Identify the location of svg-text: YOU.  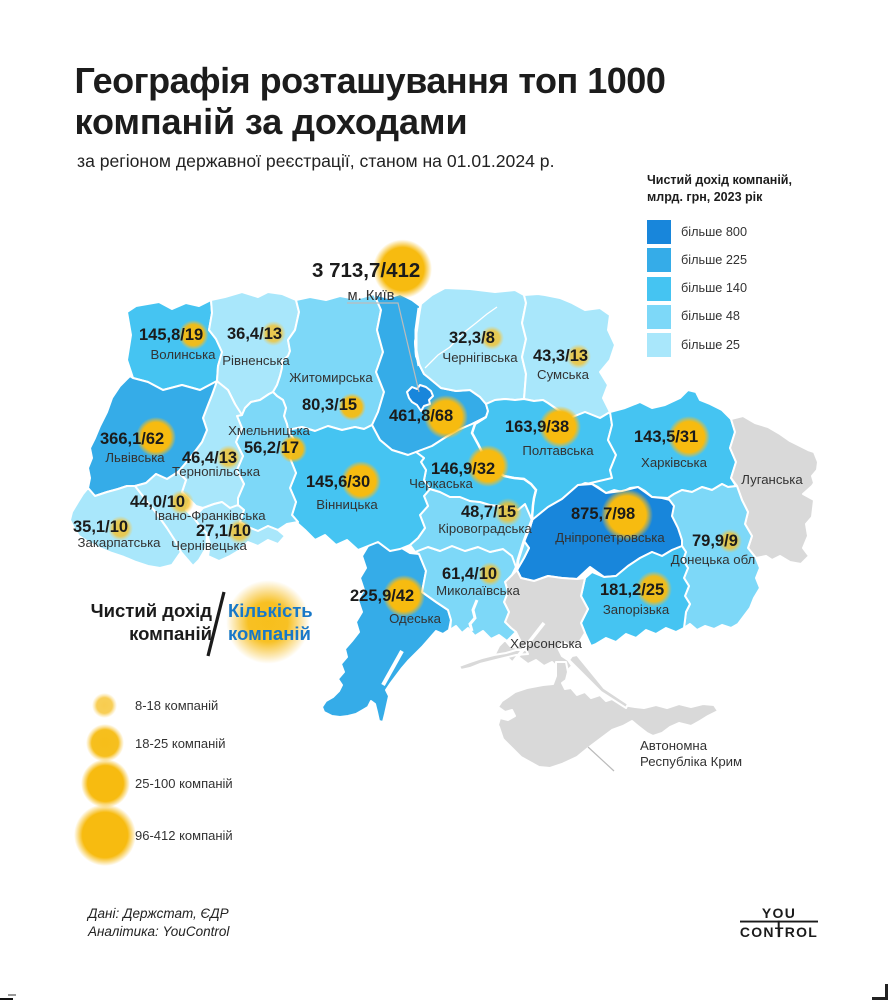
(779, 913).